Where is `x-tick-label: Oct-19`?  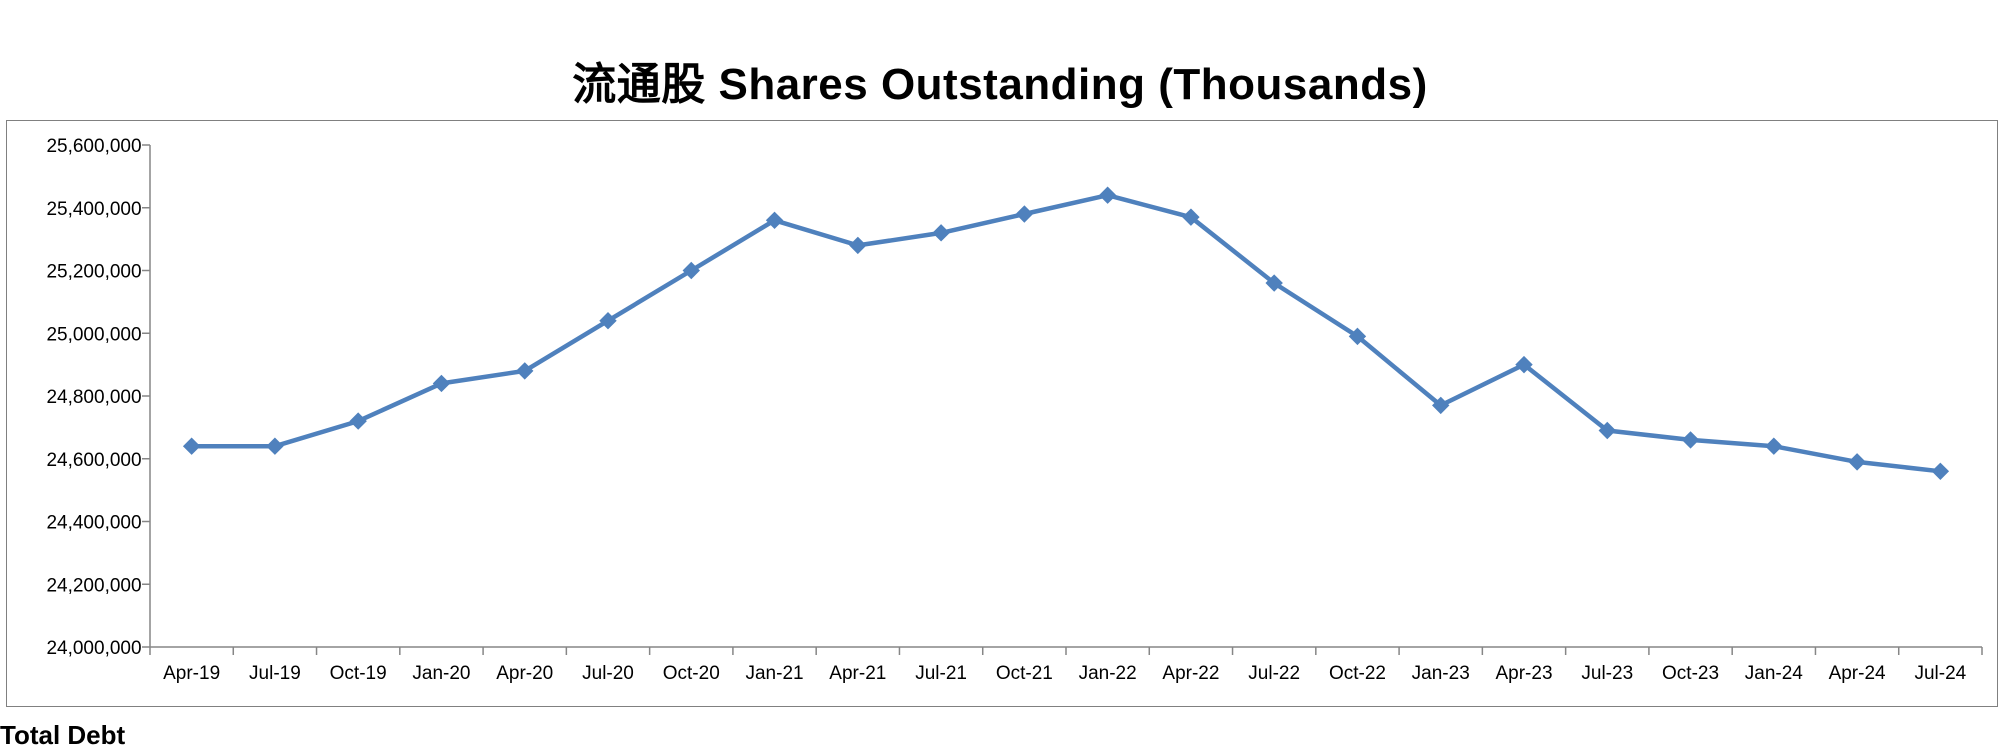 x-tick-label: Oct-19 is located at coordinates (358, 673).